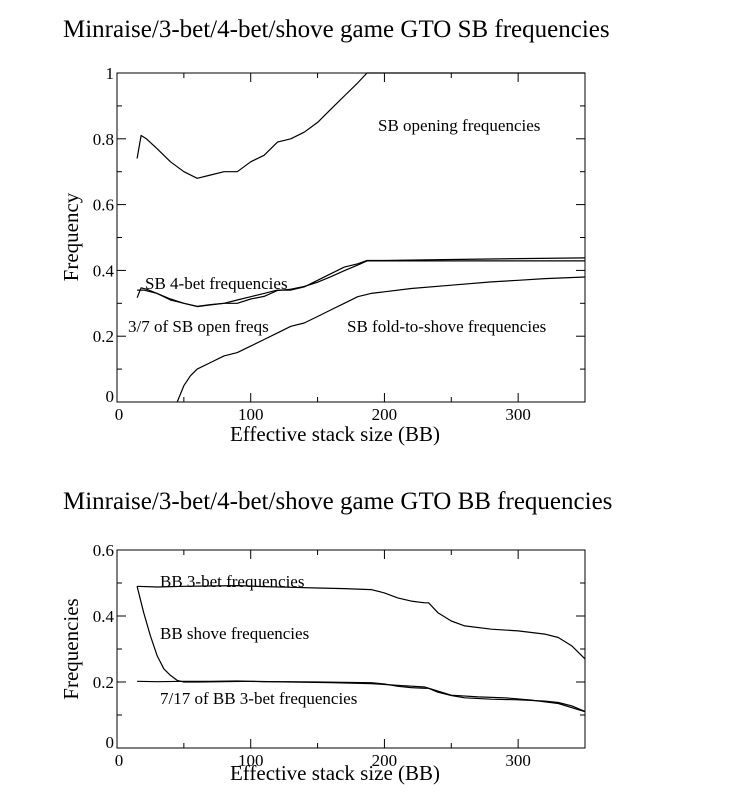 This screenshot has width=750, height=800. I want to click on bb-y-tick-label: 0.2, so click(103, 682).